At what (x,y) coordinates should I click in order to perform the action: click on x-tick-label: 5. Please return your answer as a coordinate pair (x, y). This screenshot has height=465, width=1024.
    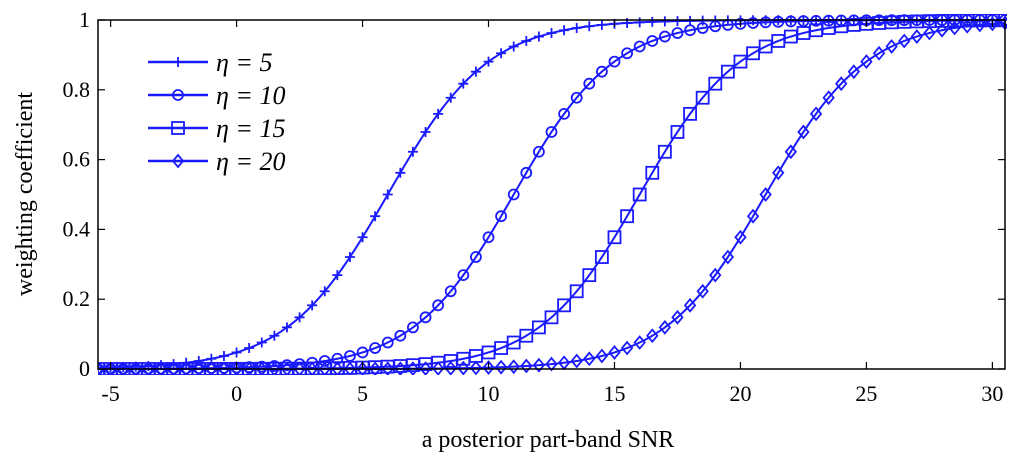
    Looking at the image, I should click on (362, 393).